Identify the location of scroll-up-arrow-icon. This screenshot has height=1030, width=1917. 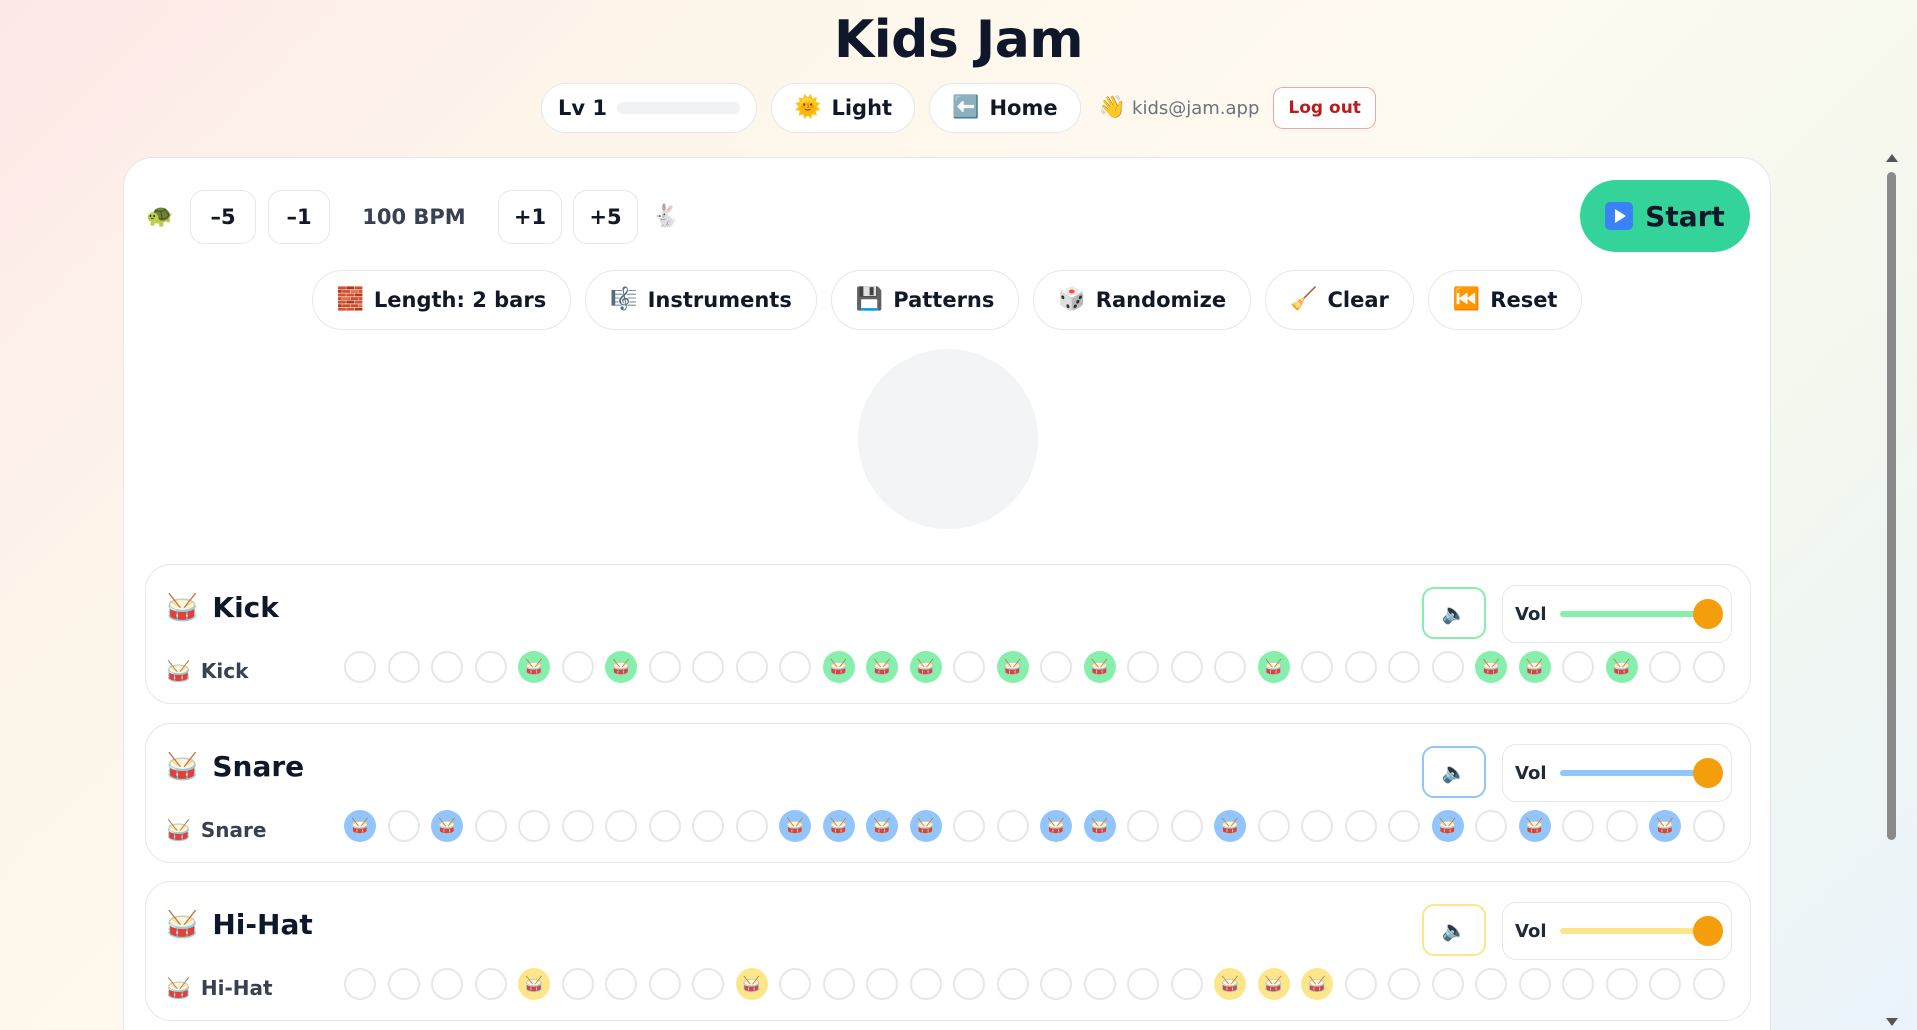
(1892, 158).